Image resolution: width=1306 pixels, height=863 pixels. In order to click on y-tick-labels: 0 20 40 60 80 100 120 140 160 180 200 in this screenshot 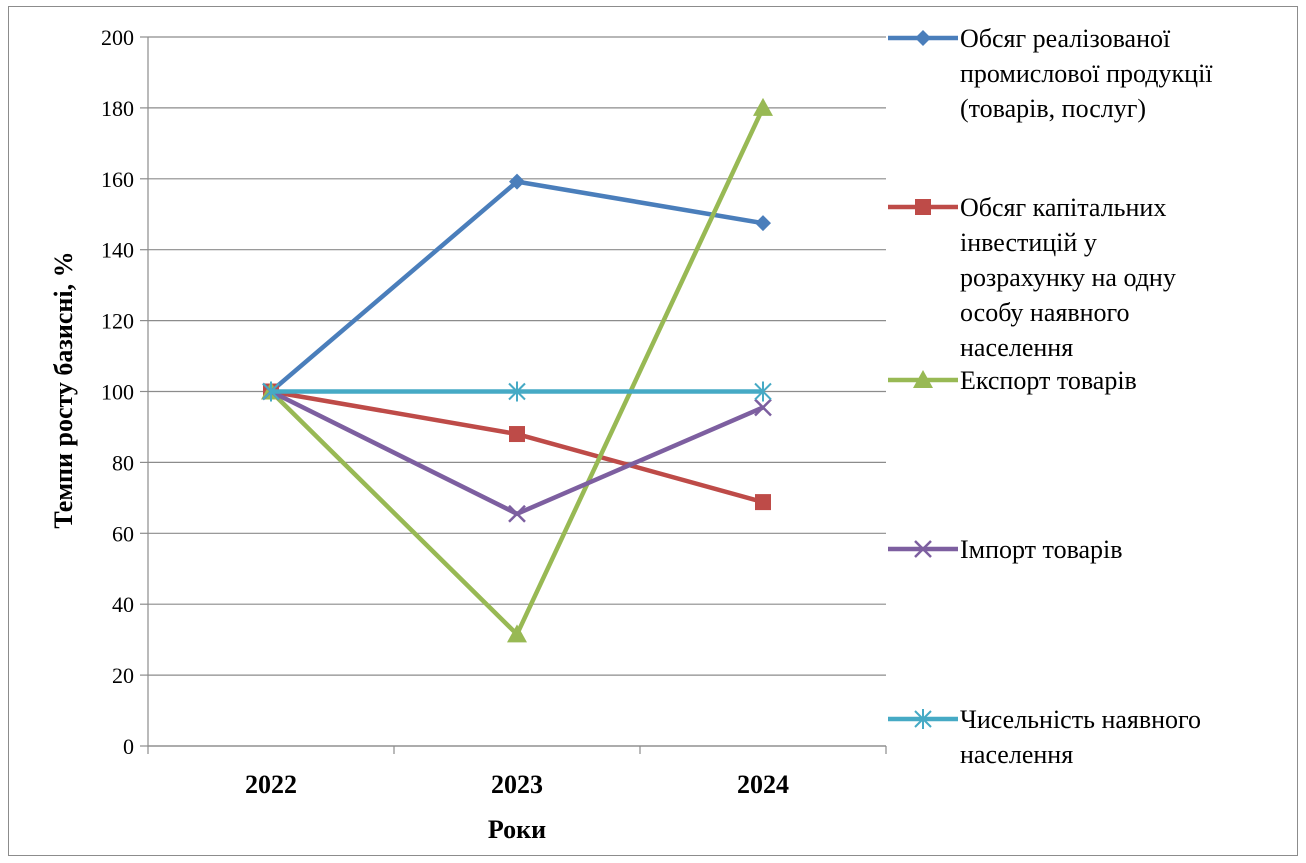, I will do `click(117, 392)`.